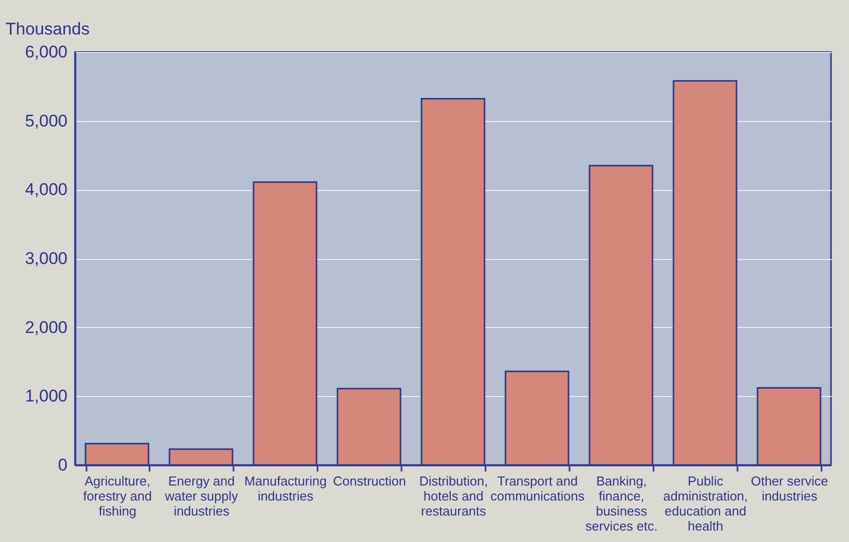  What do you see at coordinates (285, 489) in the screenshot?
I see `x-tick-label: Manufacturing industries` at bounding box center [285, 489].